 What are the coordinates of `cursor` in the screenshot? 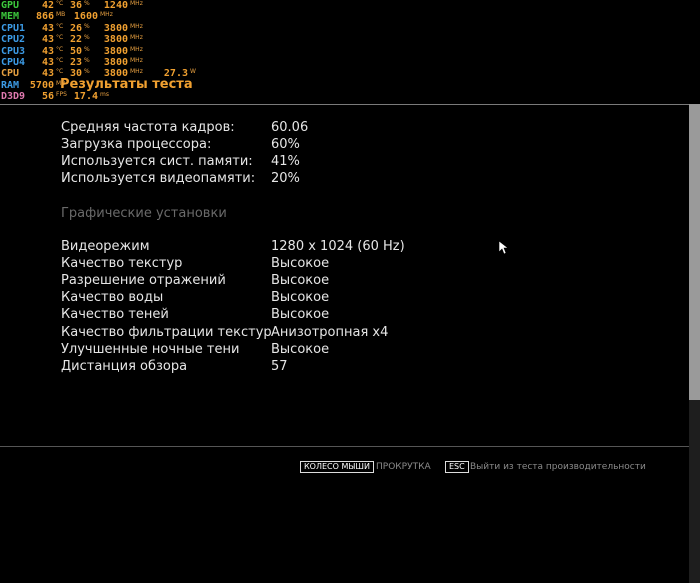 It's located at (504, 248).